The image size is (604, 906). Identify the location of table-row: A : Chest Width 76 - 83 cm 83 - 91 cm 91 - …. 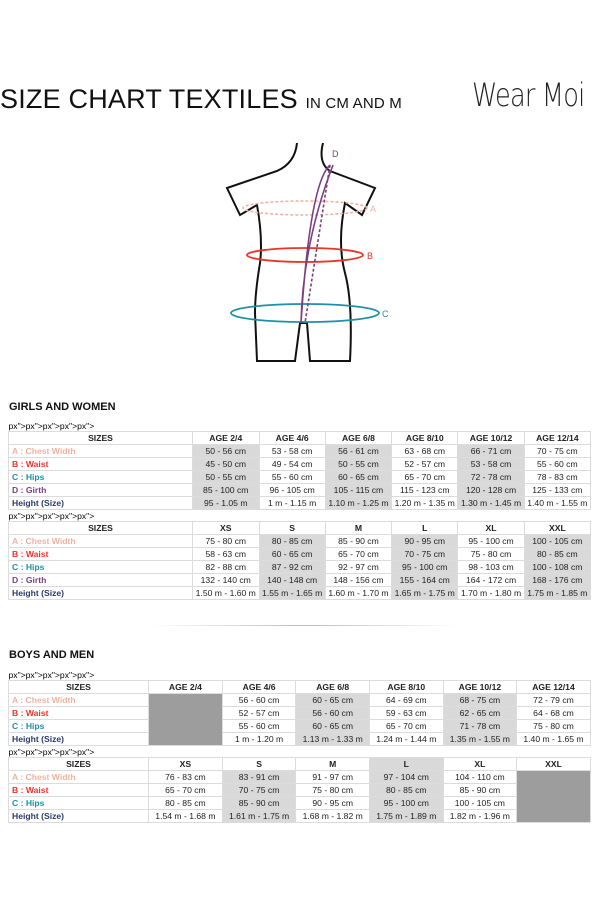
(299, 796).